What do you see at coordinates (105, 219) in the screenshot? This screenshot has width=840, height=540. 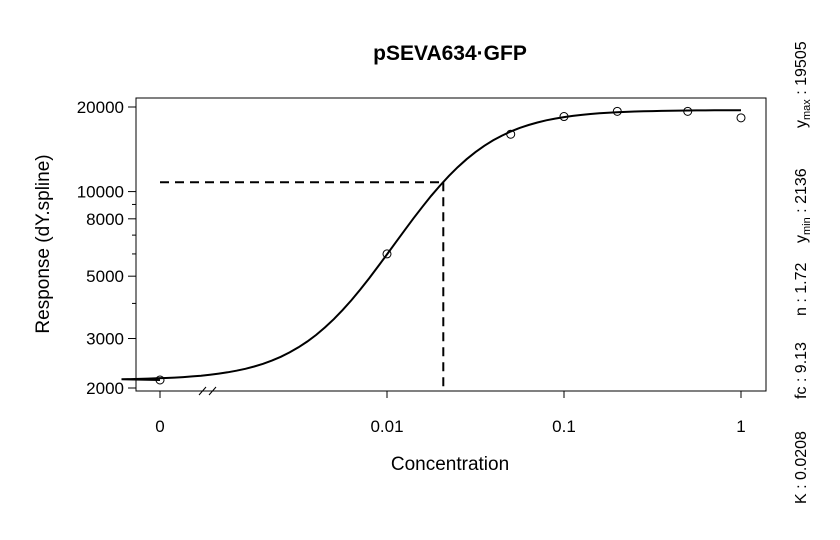 I see `y-tick-label: 8000` at bounding box center [105, 219].